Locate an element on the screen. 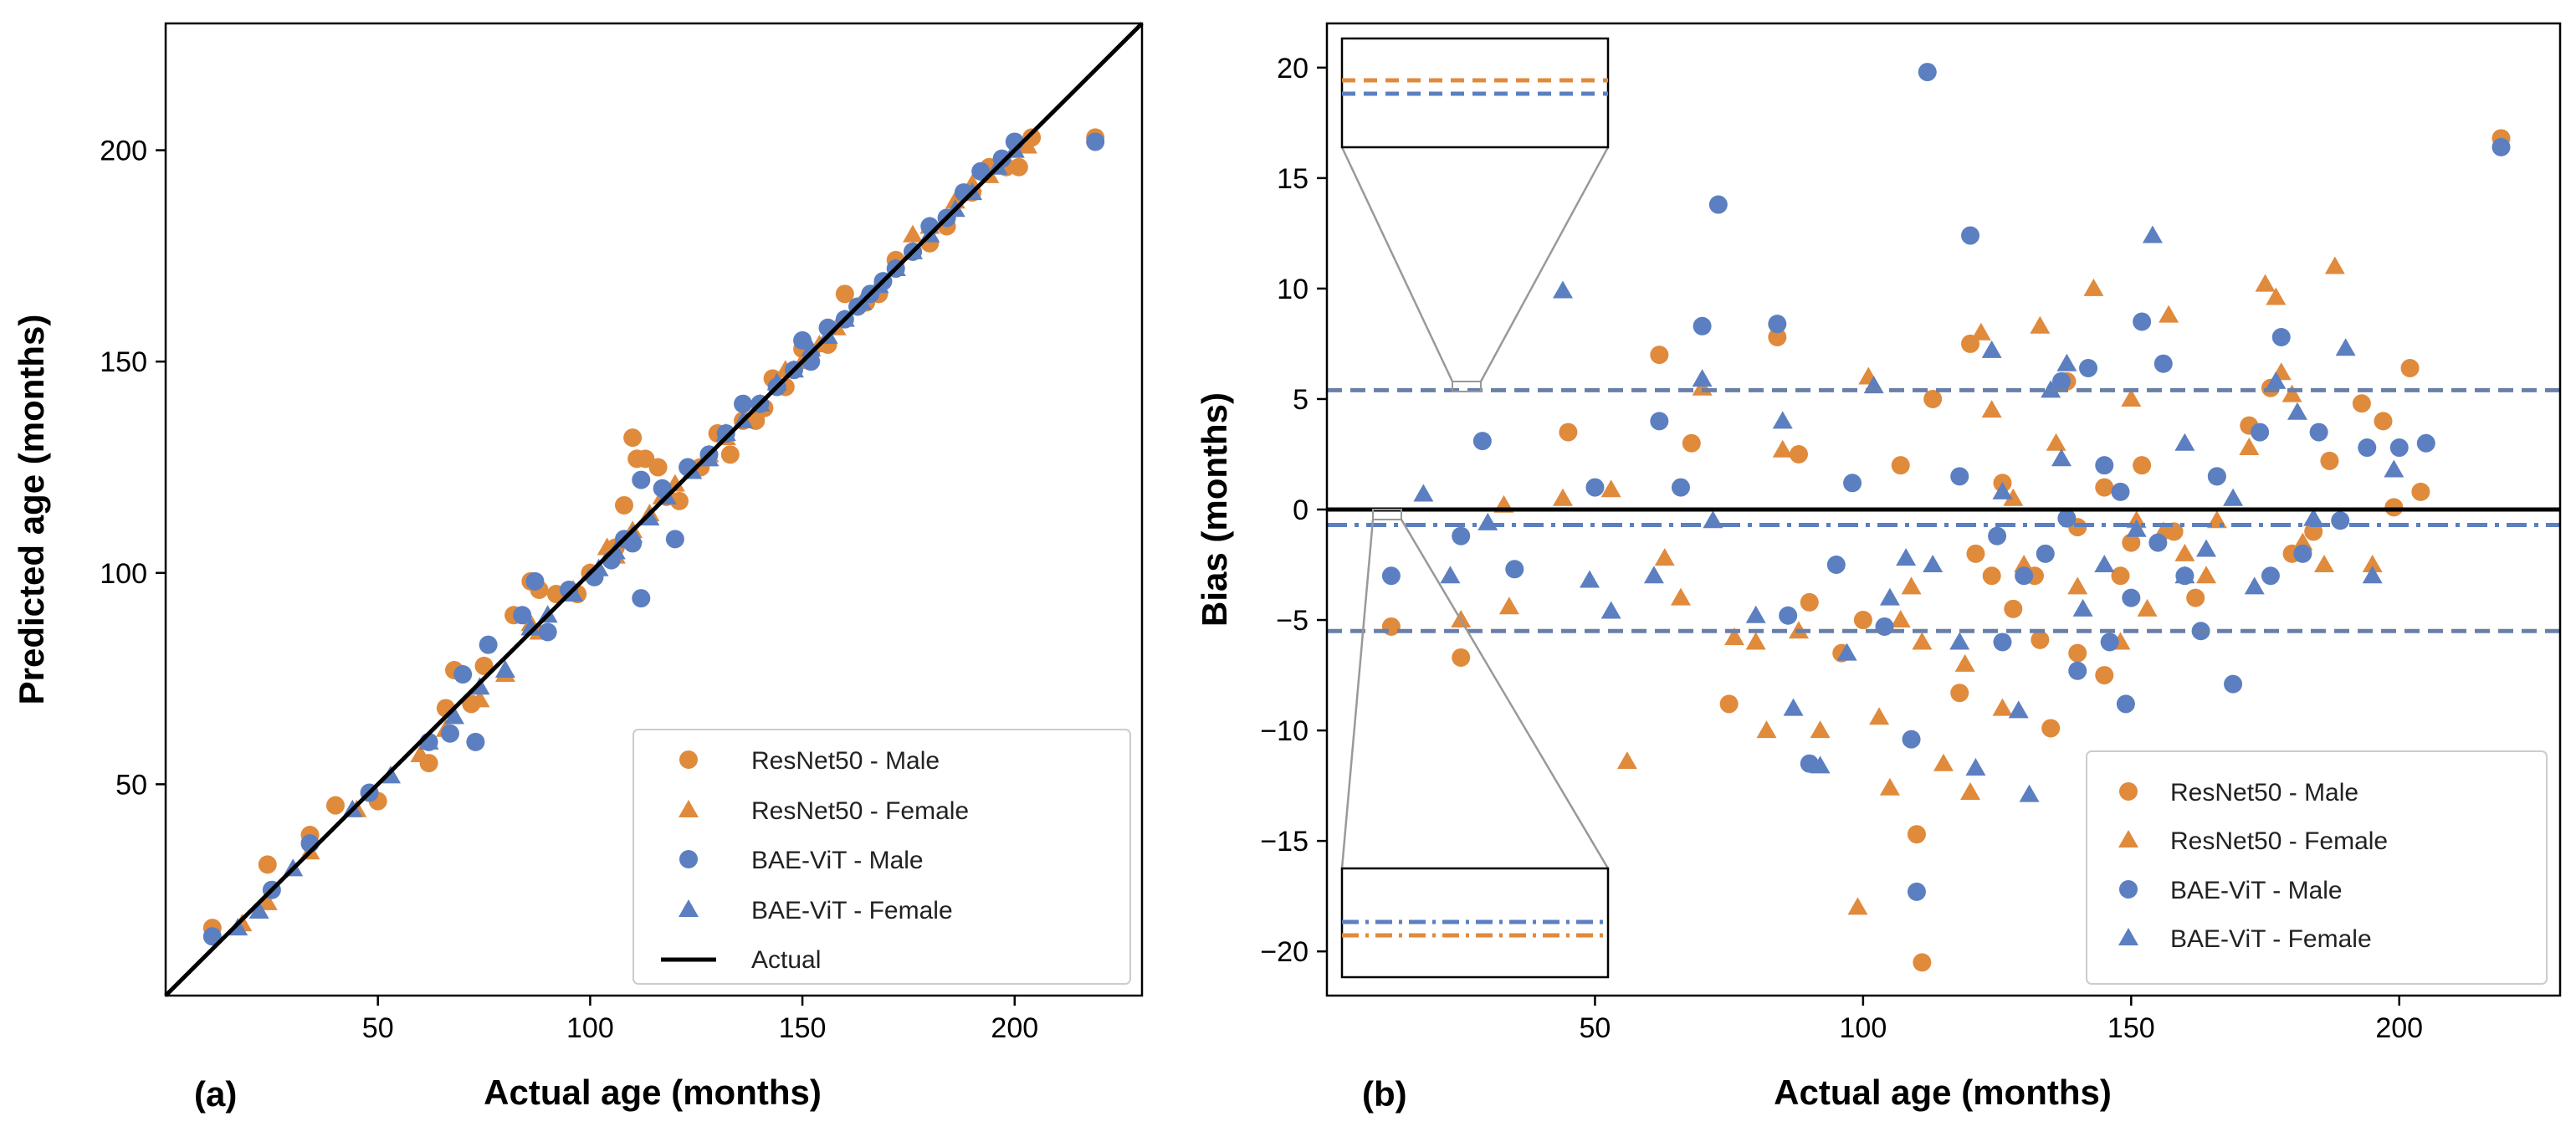  zoom-connector is located at coordinates (1545, 264).